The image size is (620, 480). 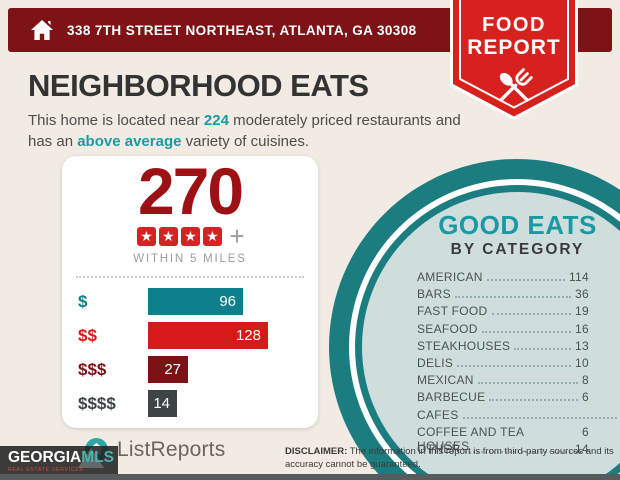 I want to click on category-label: SEAFOOD, so click(x=447, y=328).